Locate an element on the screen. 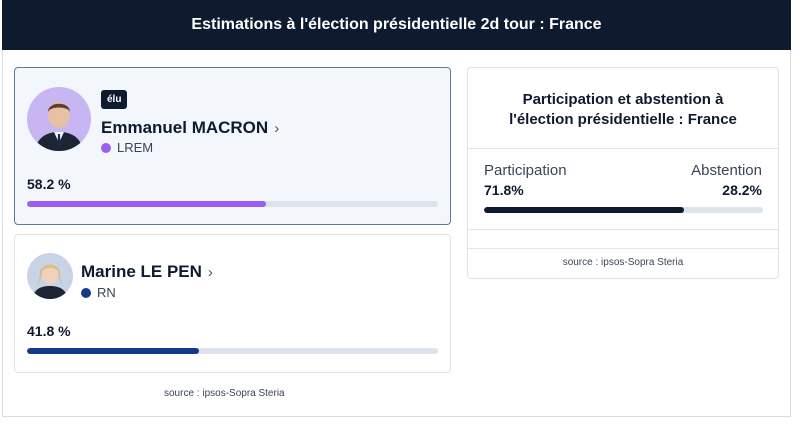 The width and height of the screenshot is (800, 432). abstention-label: Abstention is located at coordinates (726, 170).